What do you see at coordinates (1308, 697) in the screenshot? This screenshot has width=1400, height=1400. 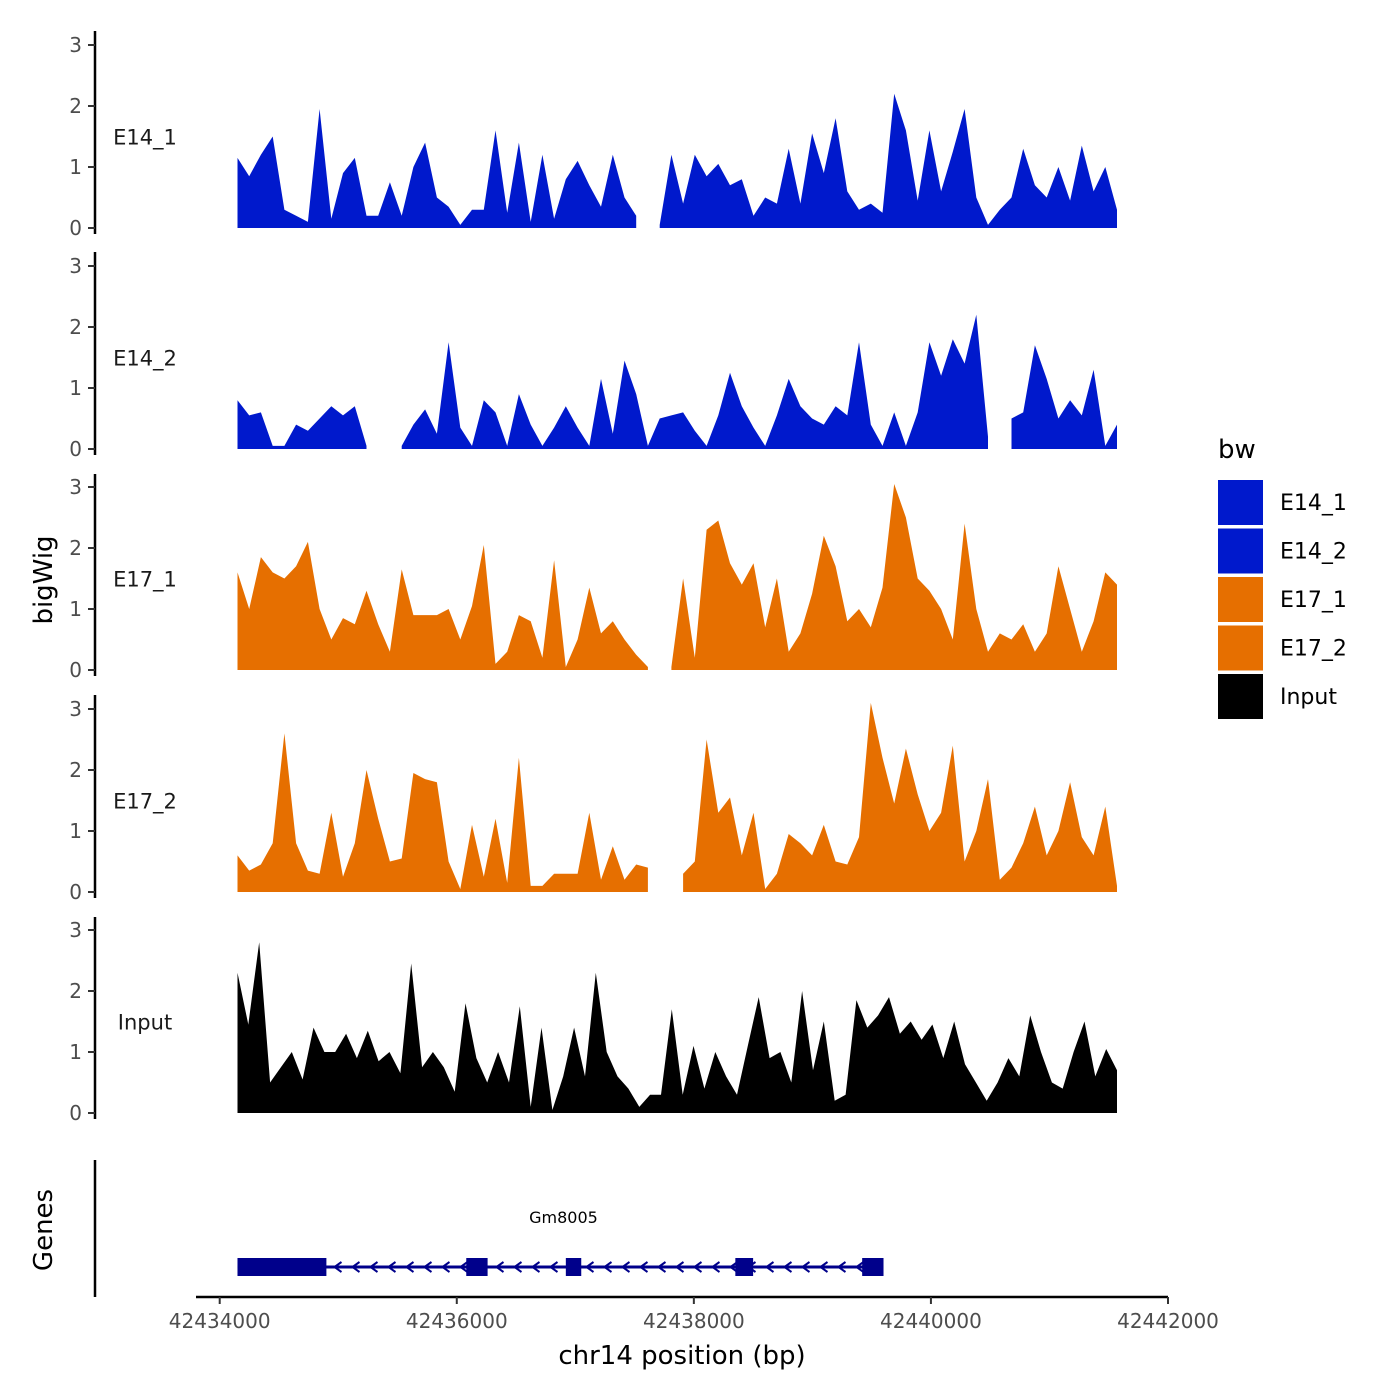 I see `legend-label: Input` at bounding box center [1308, 697].